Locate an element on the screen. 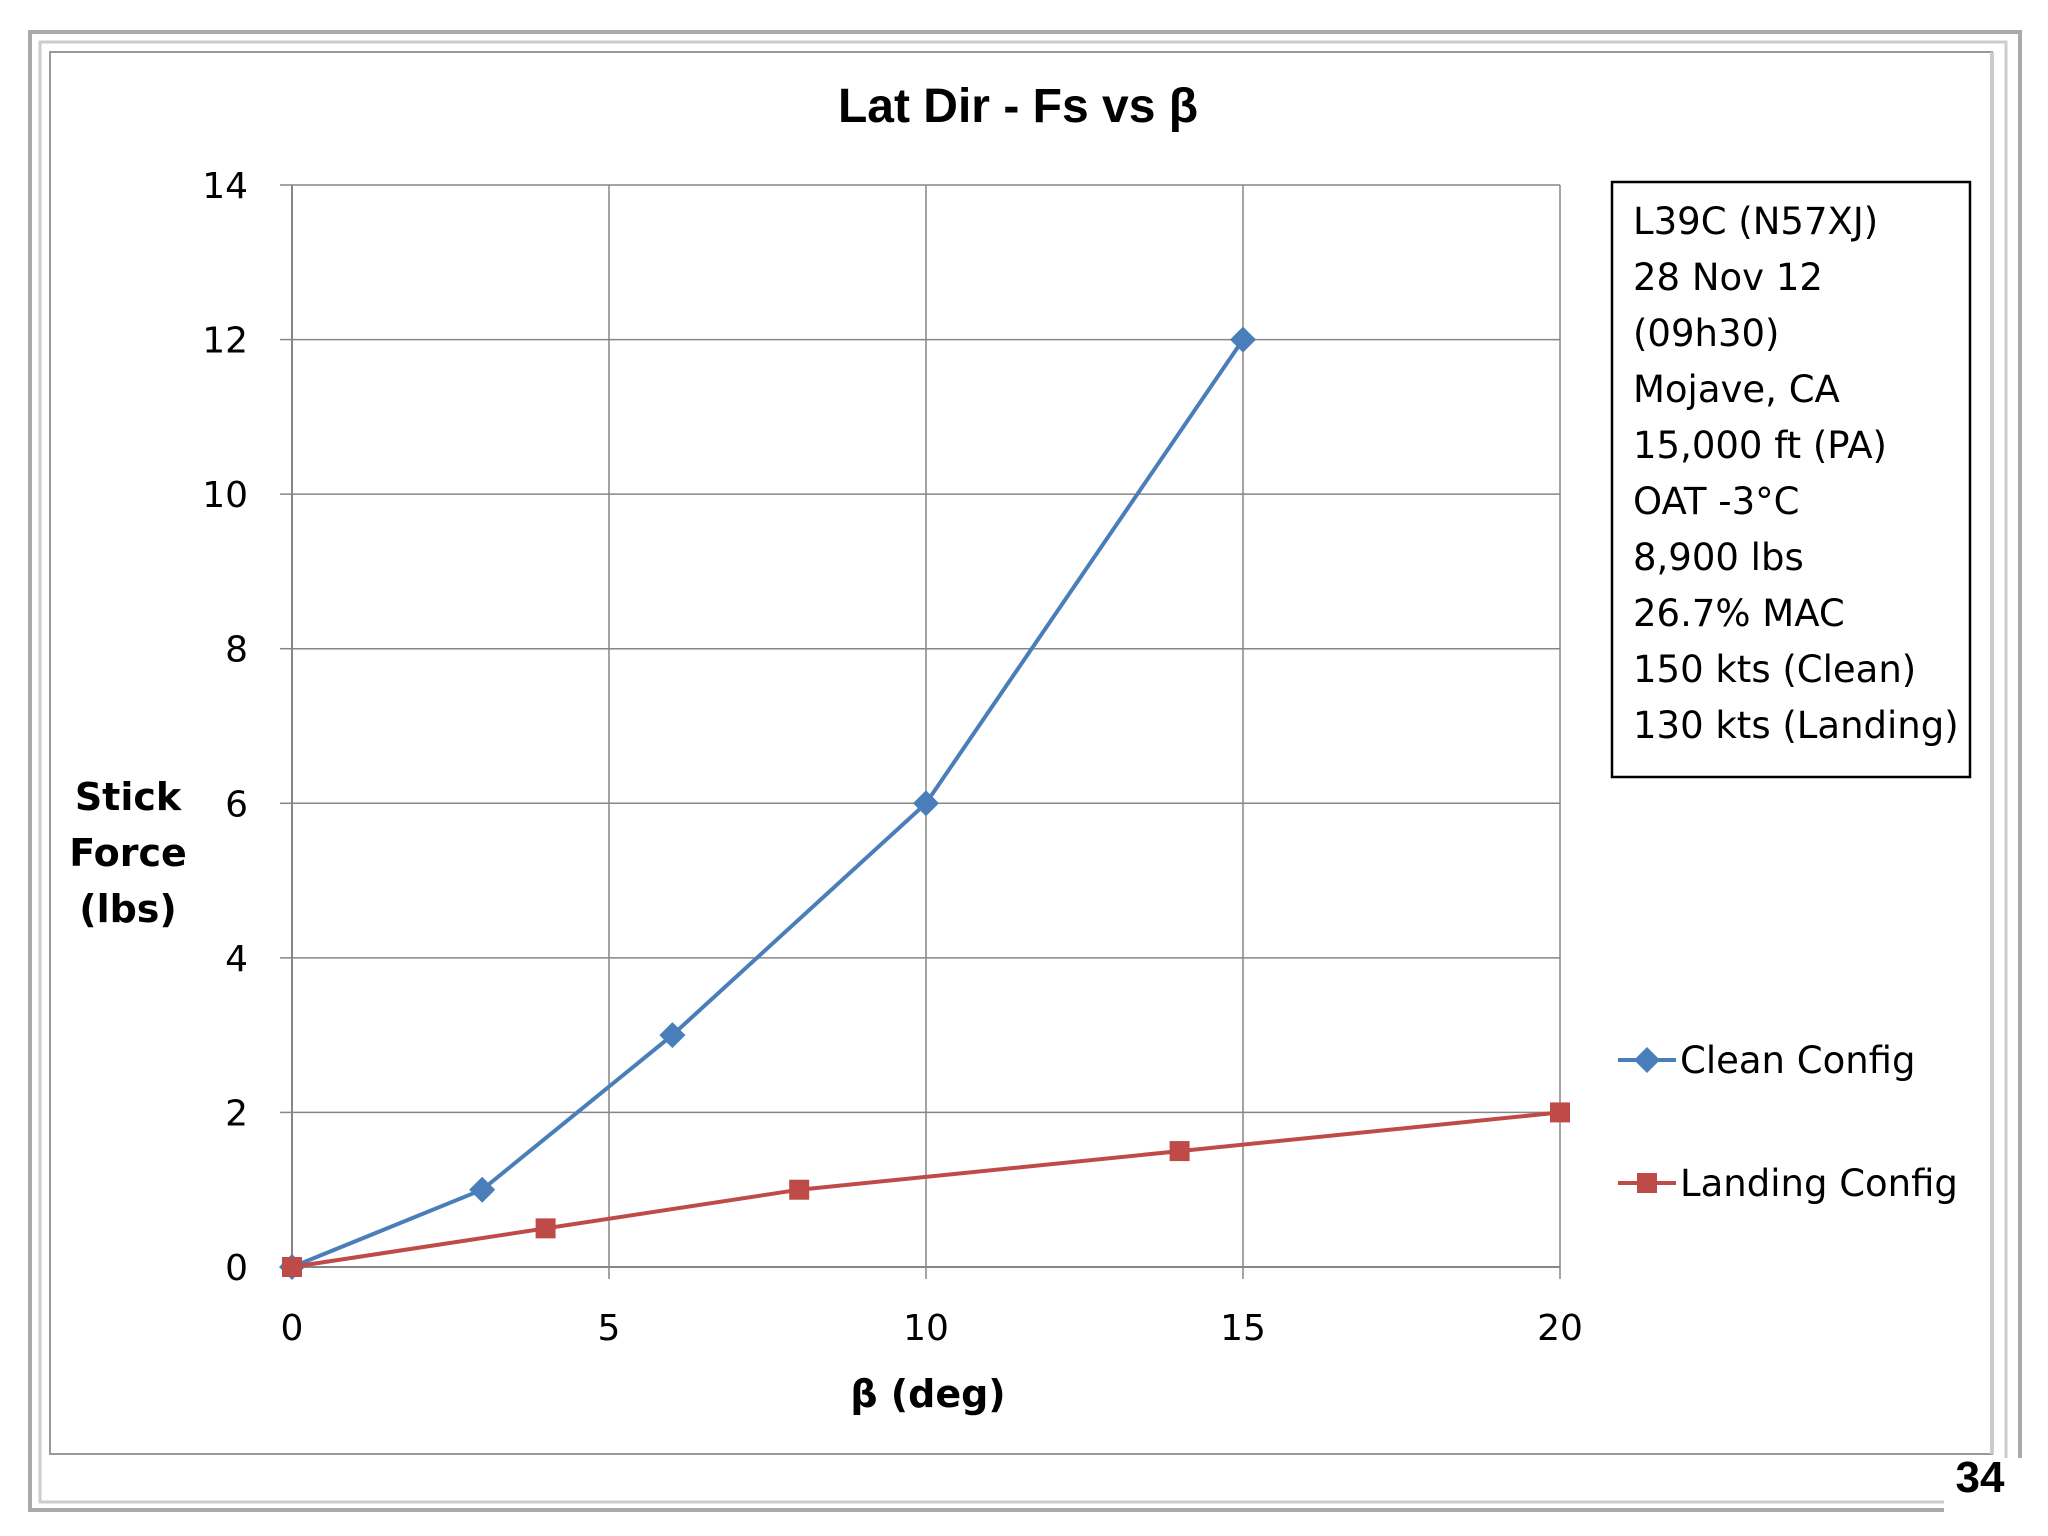 This screenshot has width=2048, height=1536. y-tick-label: 4 is located at coordinates (236, 959).